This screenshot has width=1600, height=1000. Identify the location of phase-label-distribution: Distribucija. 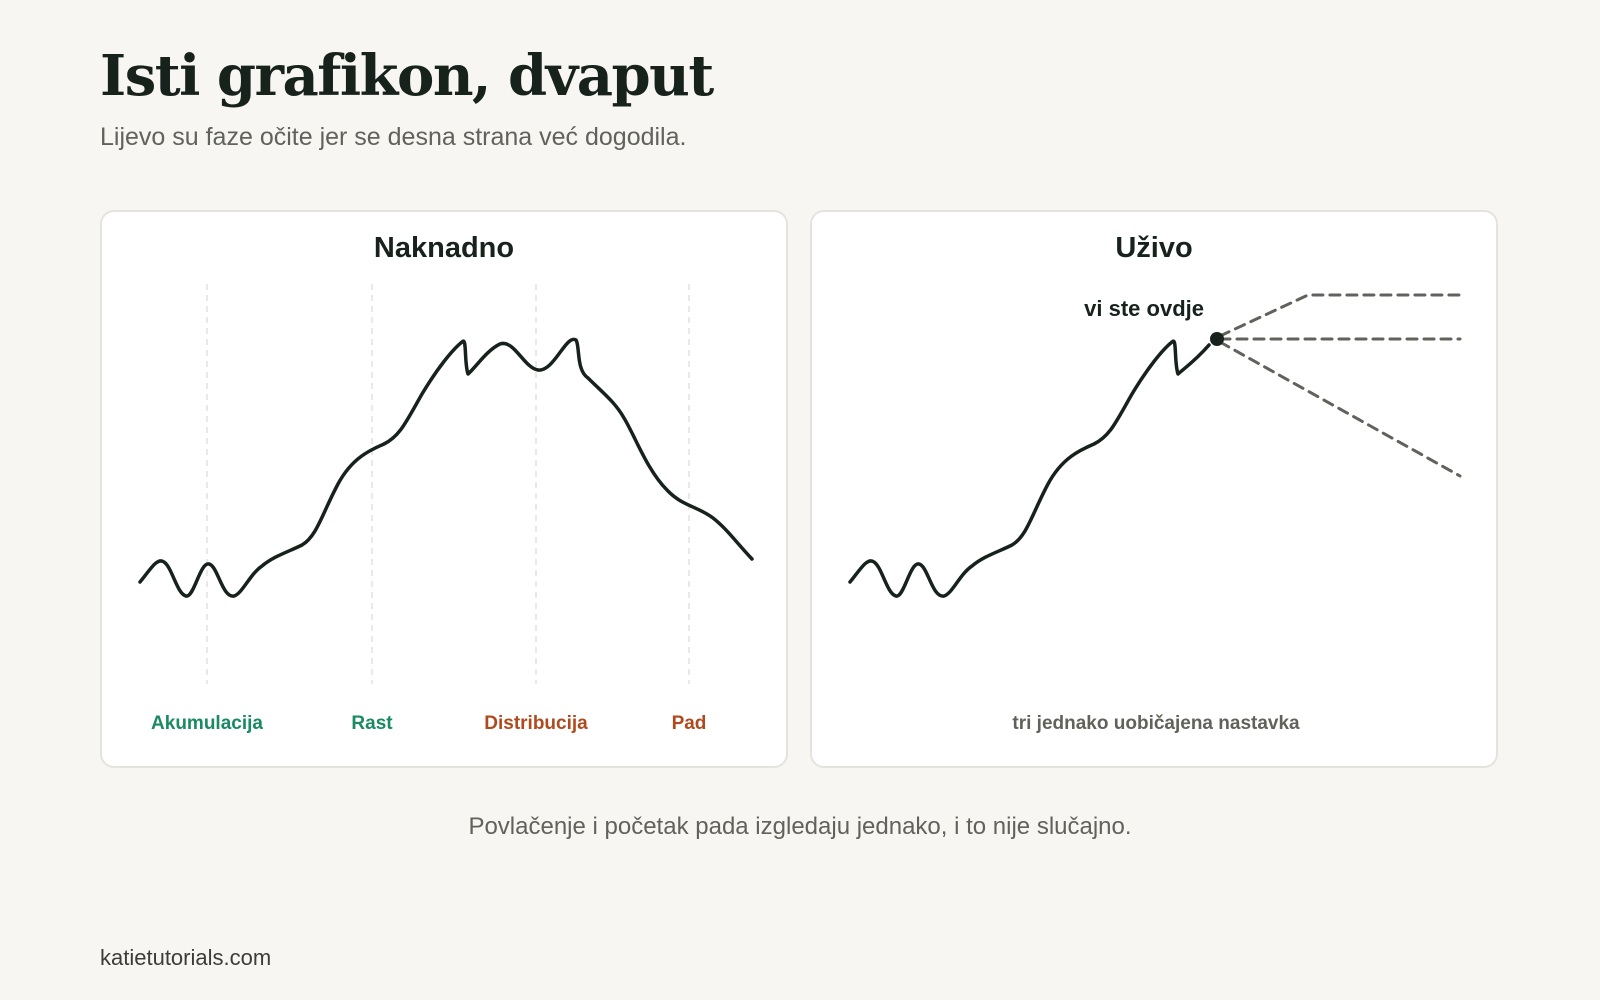
(536, 723).